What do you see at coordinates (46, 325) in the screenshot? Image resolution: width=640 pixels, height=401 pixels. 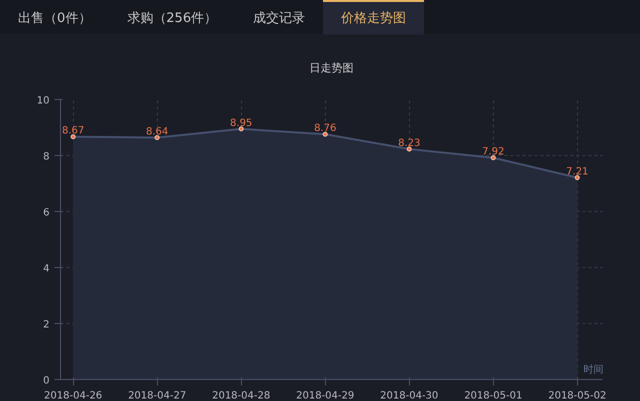 I see `y-tick-label: 2` at bounding box center [46, 325].